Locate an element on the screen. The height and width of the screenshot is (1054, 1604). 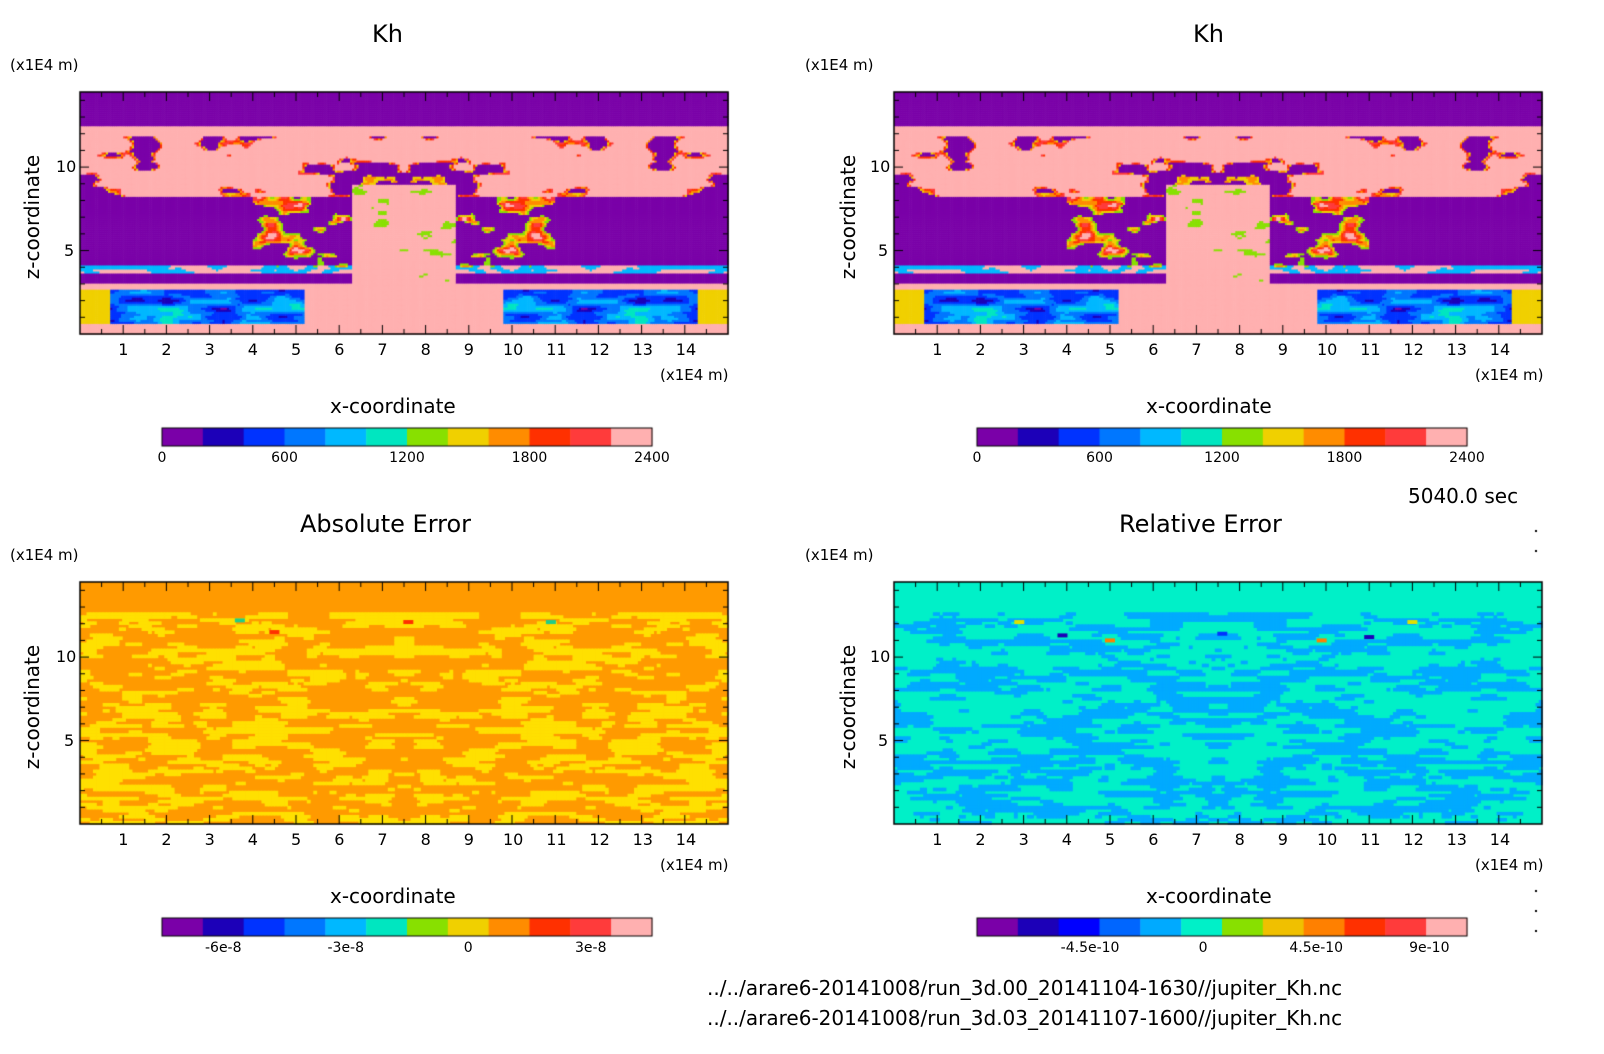
x-axis-label-2: x-coordinate is located at coordinates (1209, 406).